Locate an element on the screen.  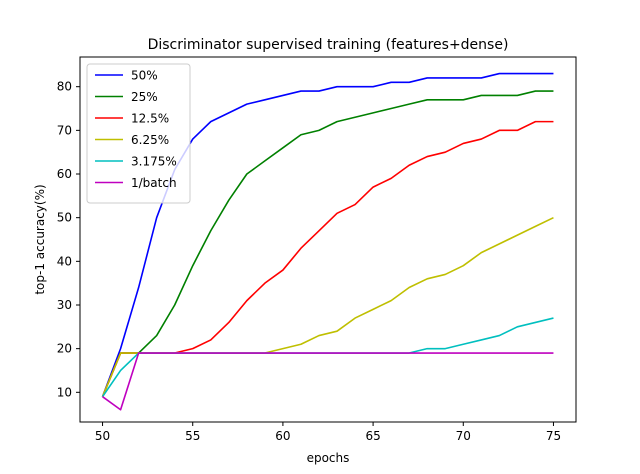
legend-label: 50% is located at coordinates (144, 76).